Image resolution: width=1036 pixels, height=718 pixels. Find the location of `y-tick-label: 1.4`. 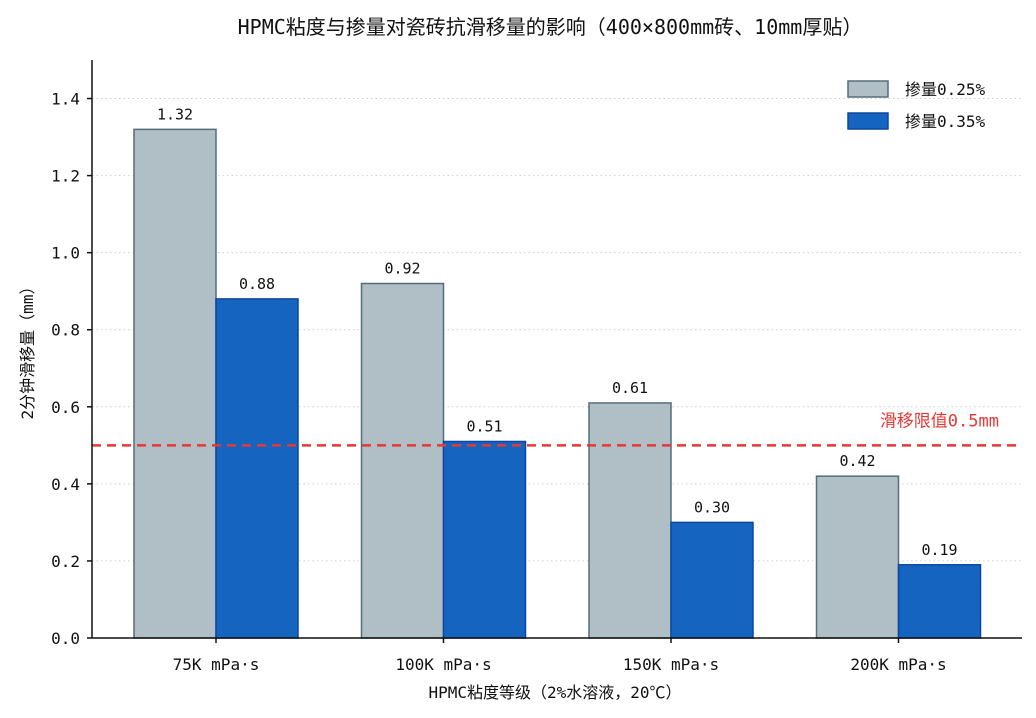

y-tick-label: 1.4 is located at coordinates (65, 99).